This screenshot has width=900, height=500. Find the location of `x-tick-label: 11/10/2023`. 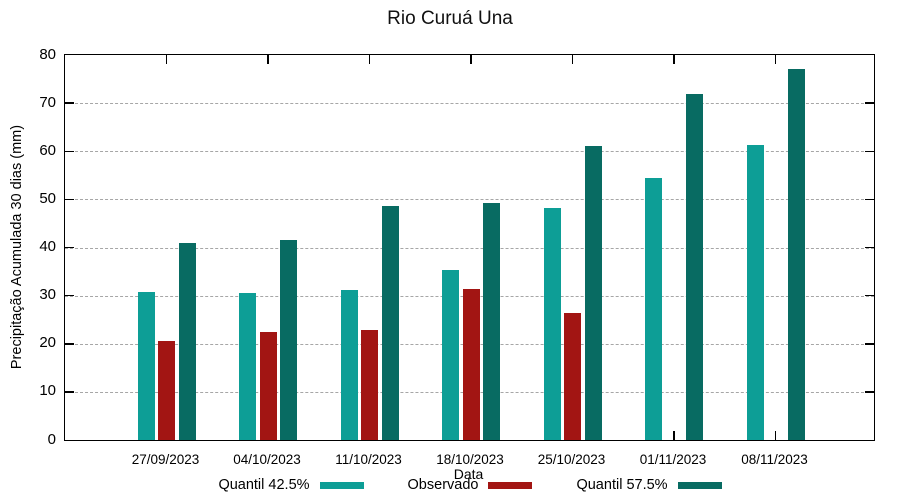

x-tick-label: 11/10/2023 is located at coordinates (368, 459).